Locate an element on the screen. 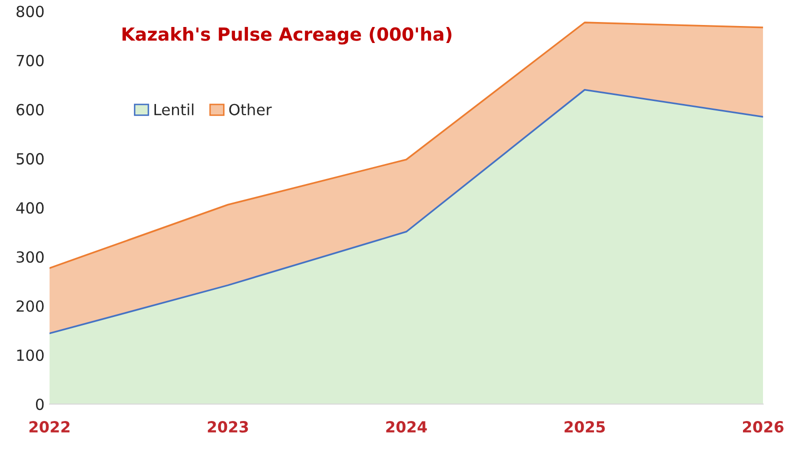 The image size is (799, 449). text: Kazakh's Pulse Acreage (000'ha) is located at coordinates (287, 35).